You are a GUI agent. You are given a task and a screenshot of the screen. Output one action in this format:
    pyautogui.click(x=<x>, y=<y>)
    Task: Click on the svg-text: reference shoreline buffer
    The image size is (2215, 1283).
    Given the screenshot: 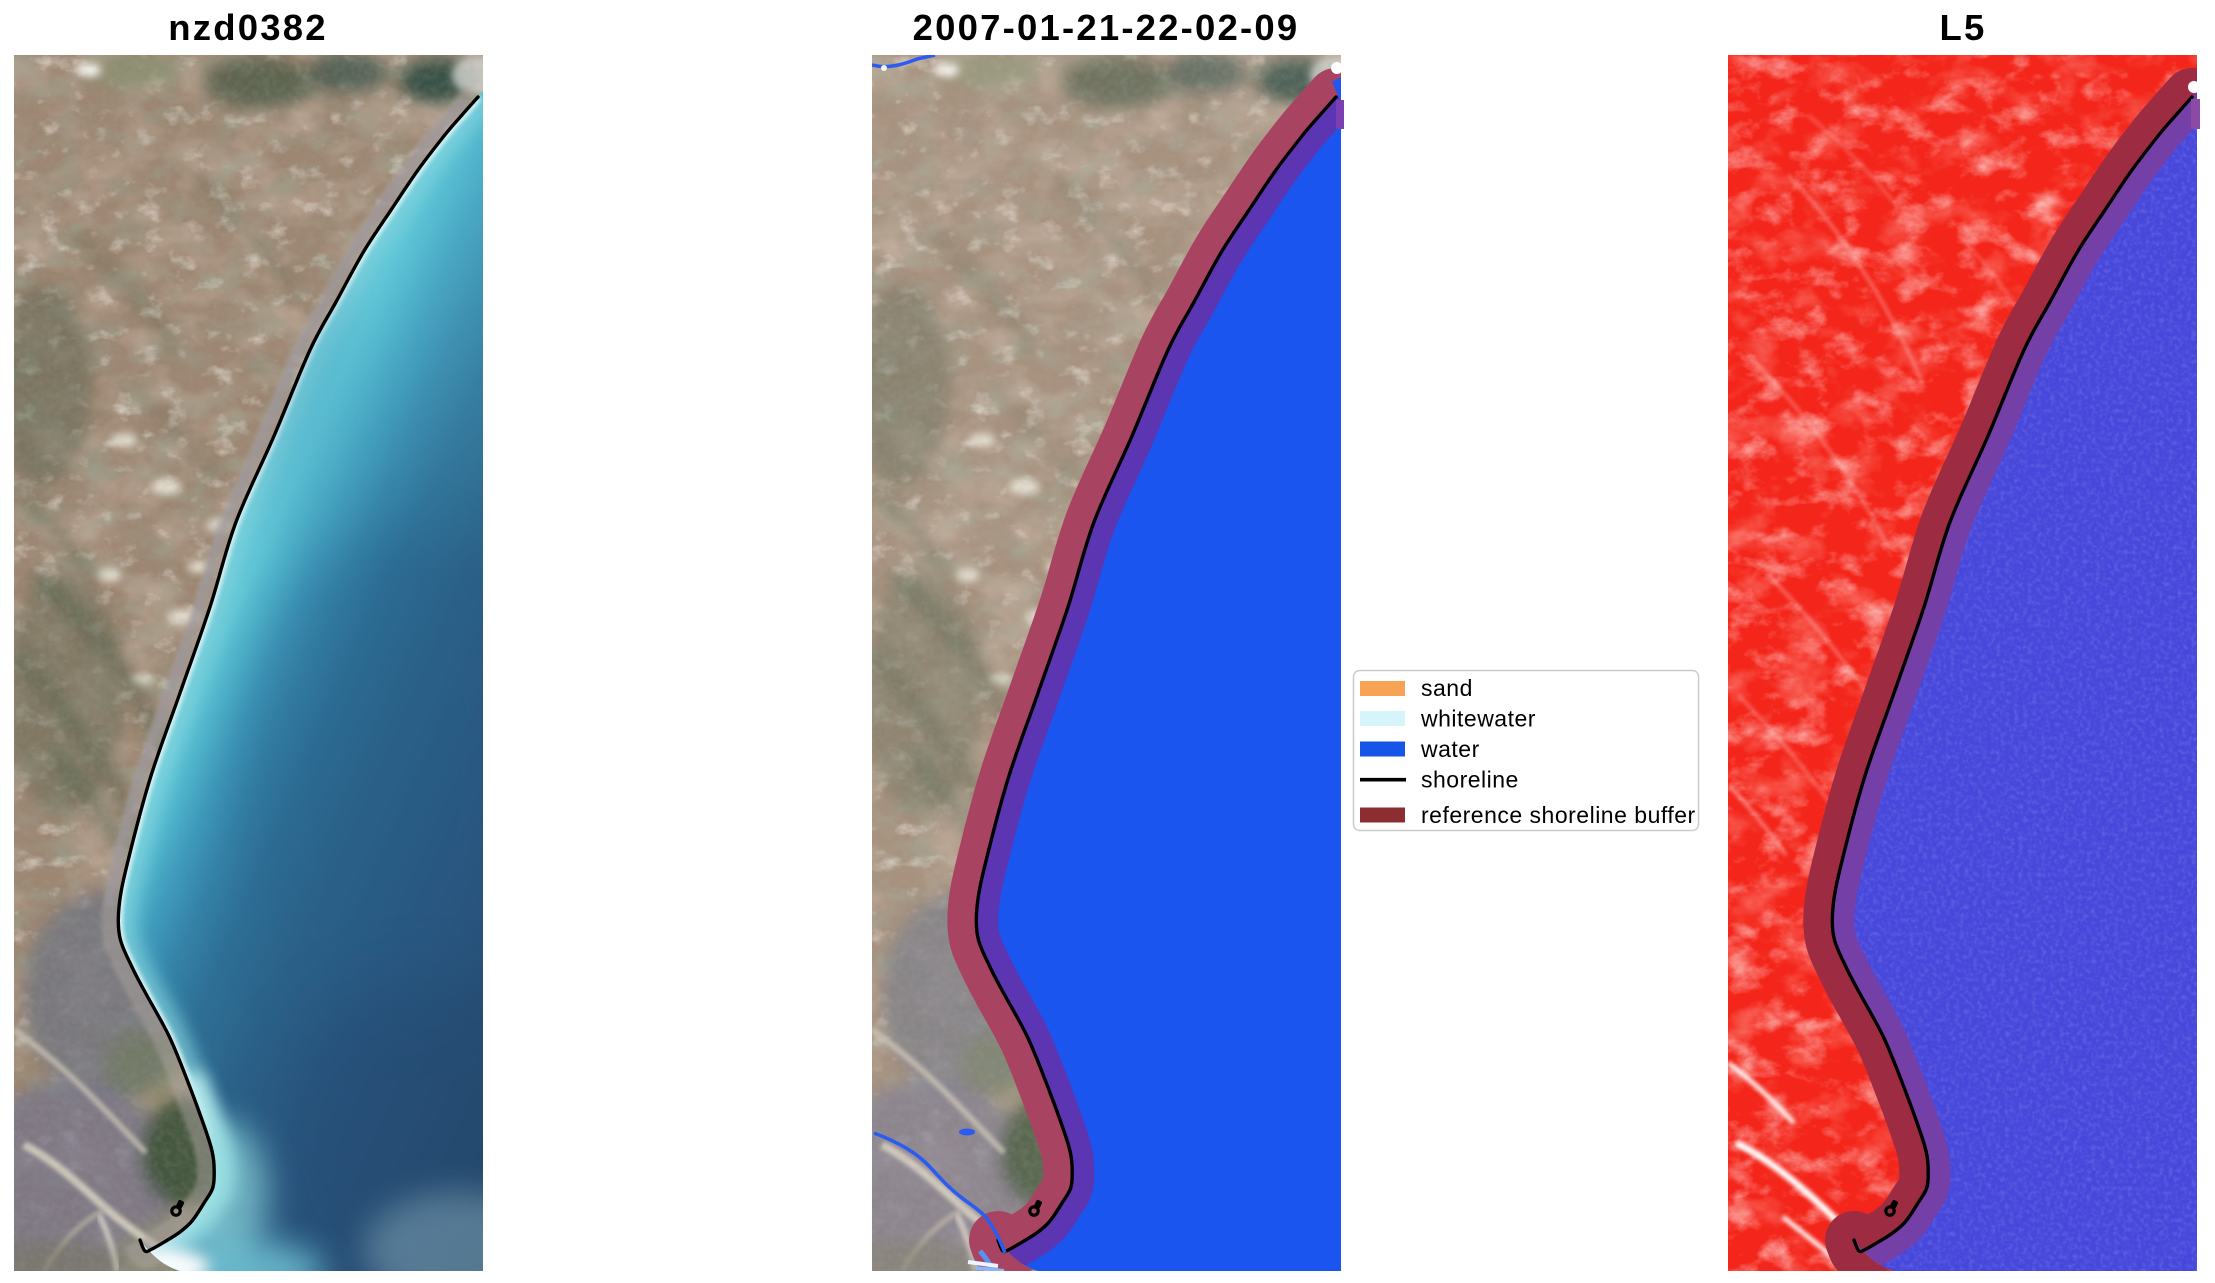 What is the action you would take?
    pyautogui.click(x=1558, y=815)
    